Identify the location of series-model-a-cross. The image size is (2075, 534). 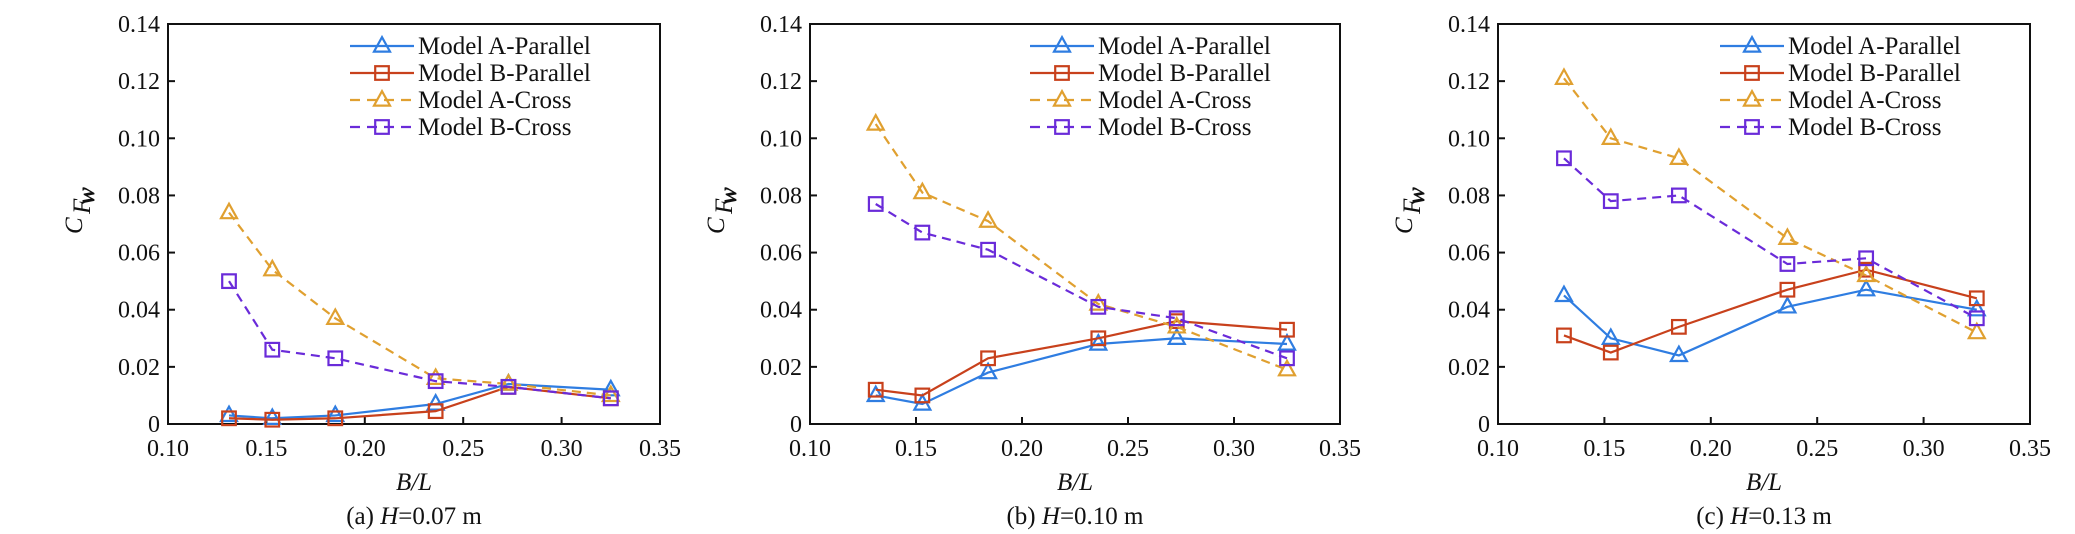
(420, 302).